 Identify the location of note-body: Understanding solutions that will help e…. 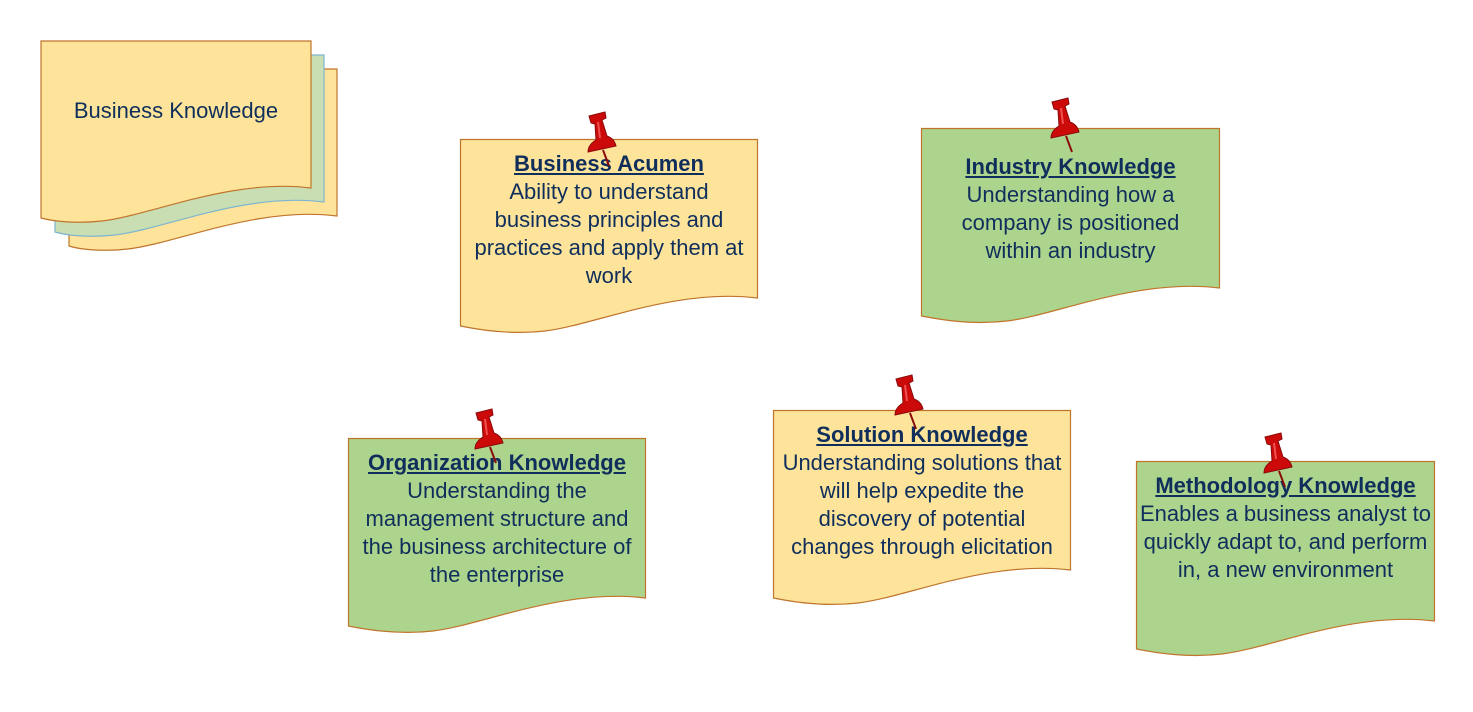
(922, 504).